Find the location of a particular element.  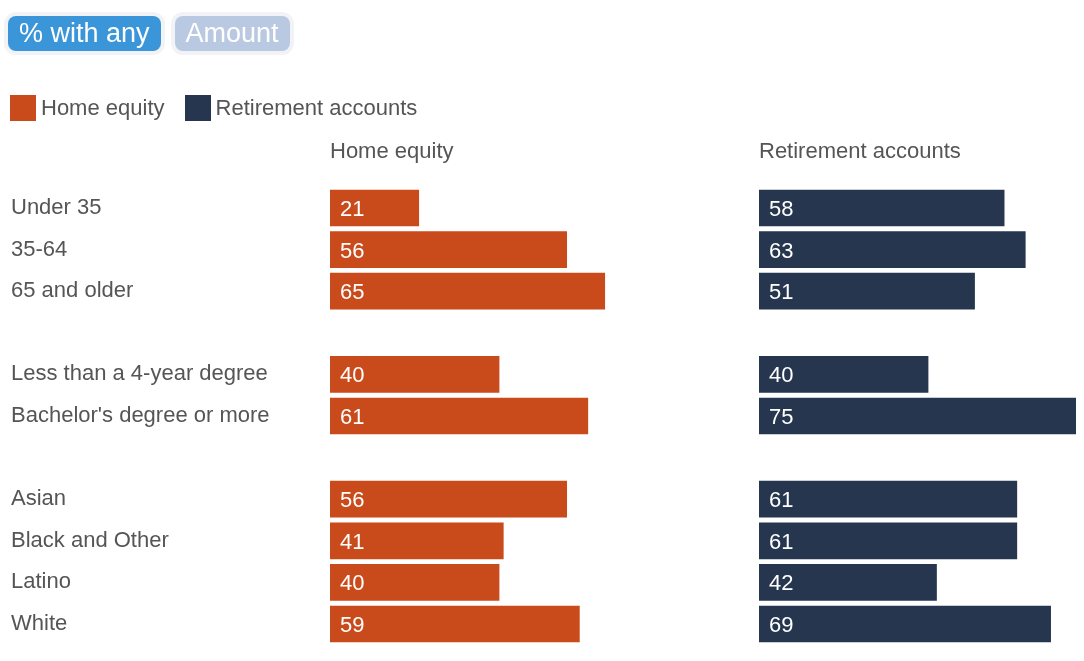

data-label: 65 is located at coordinates (352, 292).